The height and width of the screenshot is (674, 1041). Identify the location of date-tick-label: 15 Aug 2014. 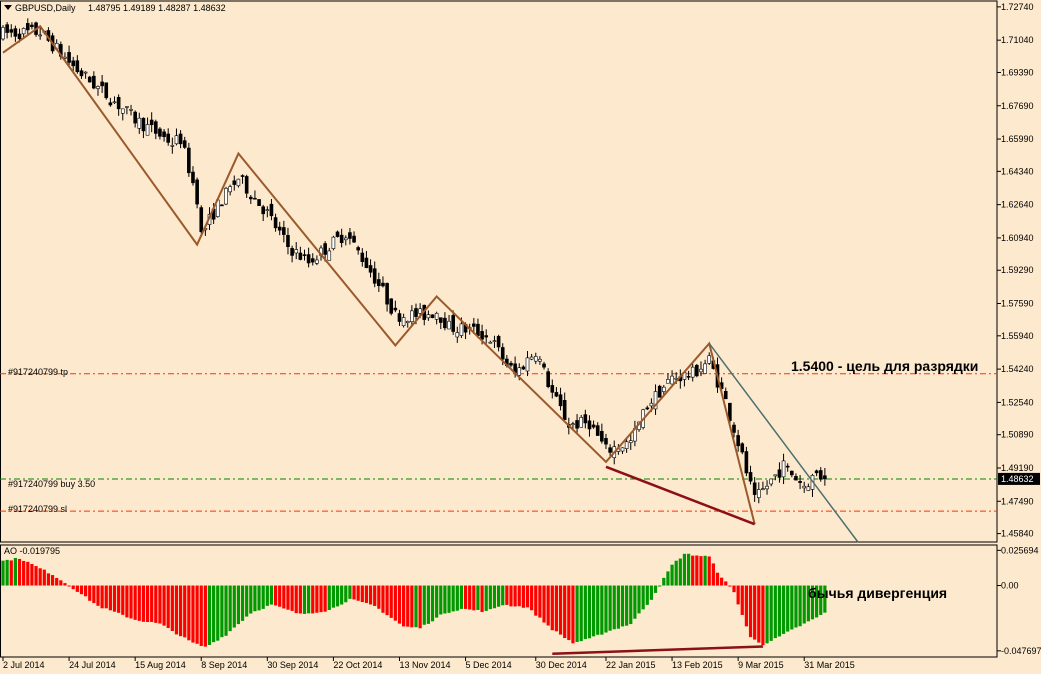
(160, 665).